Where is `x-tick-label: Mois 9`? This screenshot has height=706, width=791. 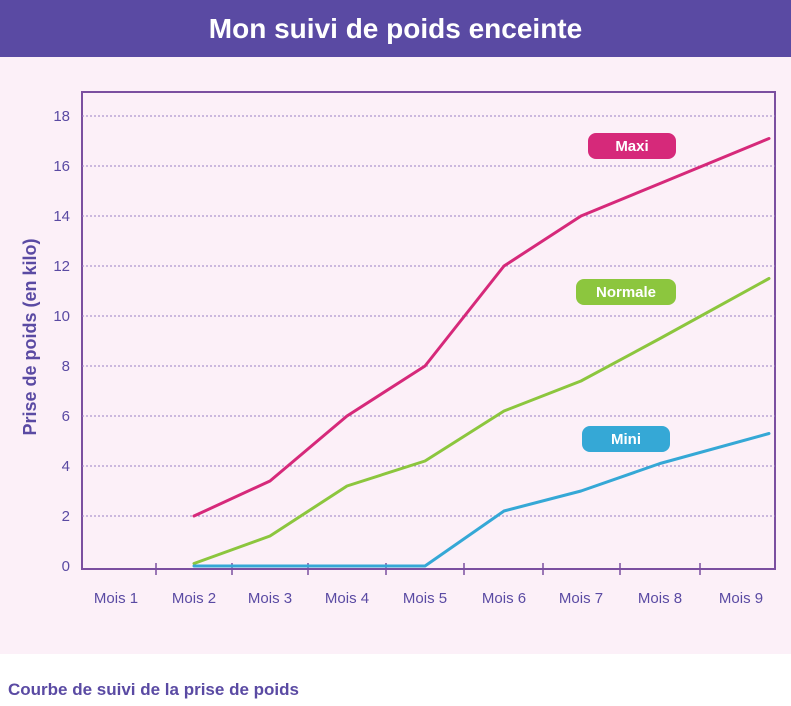 x-tick-label: Mois 9 is located at coordinates (741, 598).